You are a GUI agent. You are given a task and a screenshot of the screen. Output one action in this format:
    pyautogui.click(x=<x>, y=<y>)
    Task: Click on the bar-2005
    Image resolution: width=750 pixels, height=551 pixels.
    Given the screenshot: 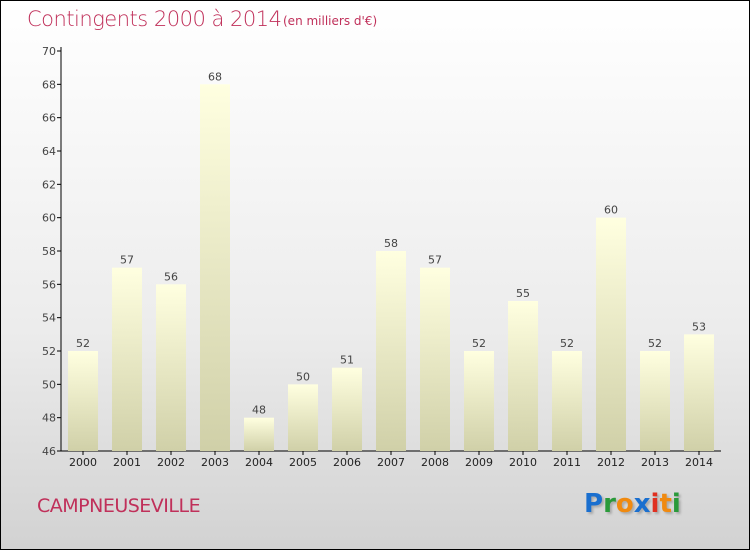 What is the action you would take?
    pyautogui.click(x=303, y=417)
    